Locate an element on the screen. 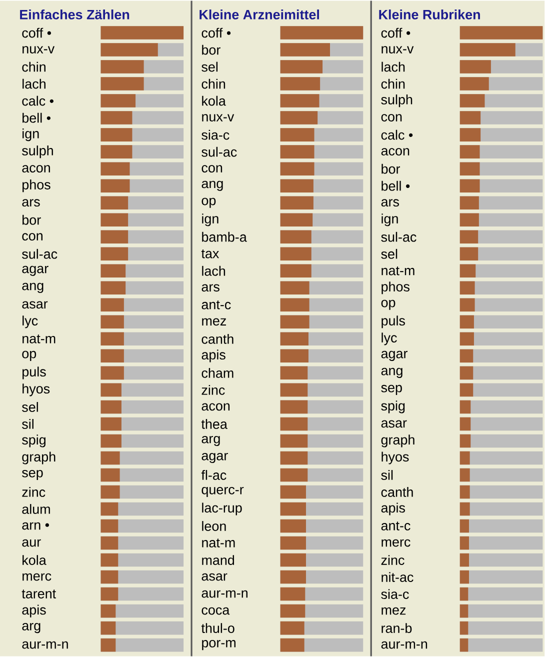 The image size is (545, 657). y-tick-label: canth is located at coordinates (398, 492).